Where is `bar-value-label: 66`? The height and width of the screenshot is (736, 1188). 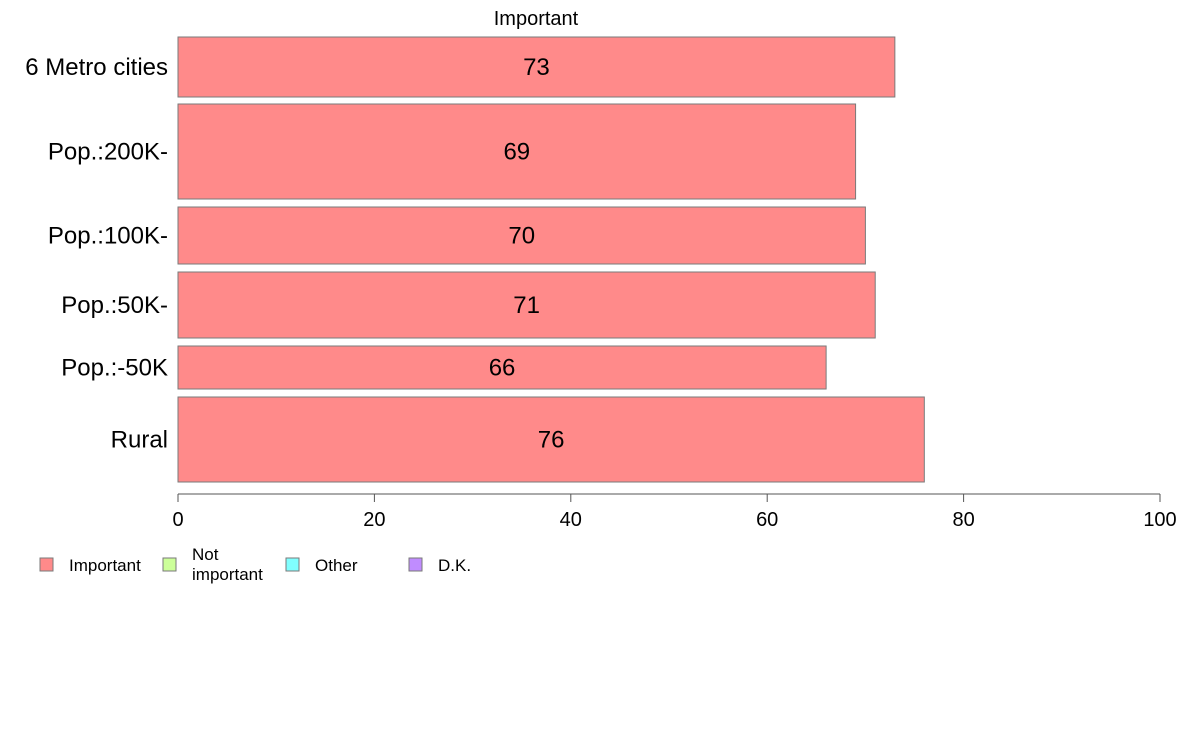
bar-value-label: 66 is located at coordinates (502, 368).